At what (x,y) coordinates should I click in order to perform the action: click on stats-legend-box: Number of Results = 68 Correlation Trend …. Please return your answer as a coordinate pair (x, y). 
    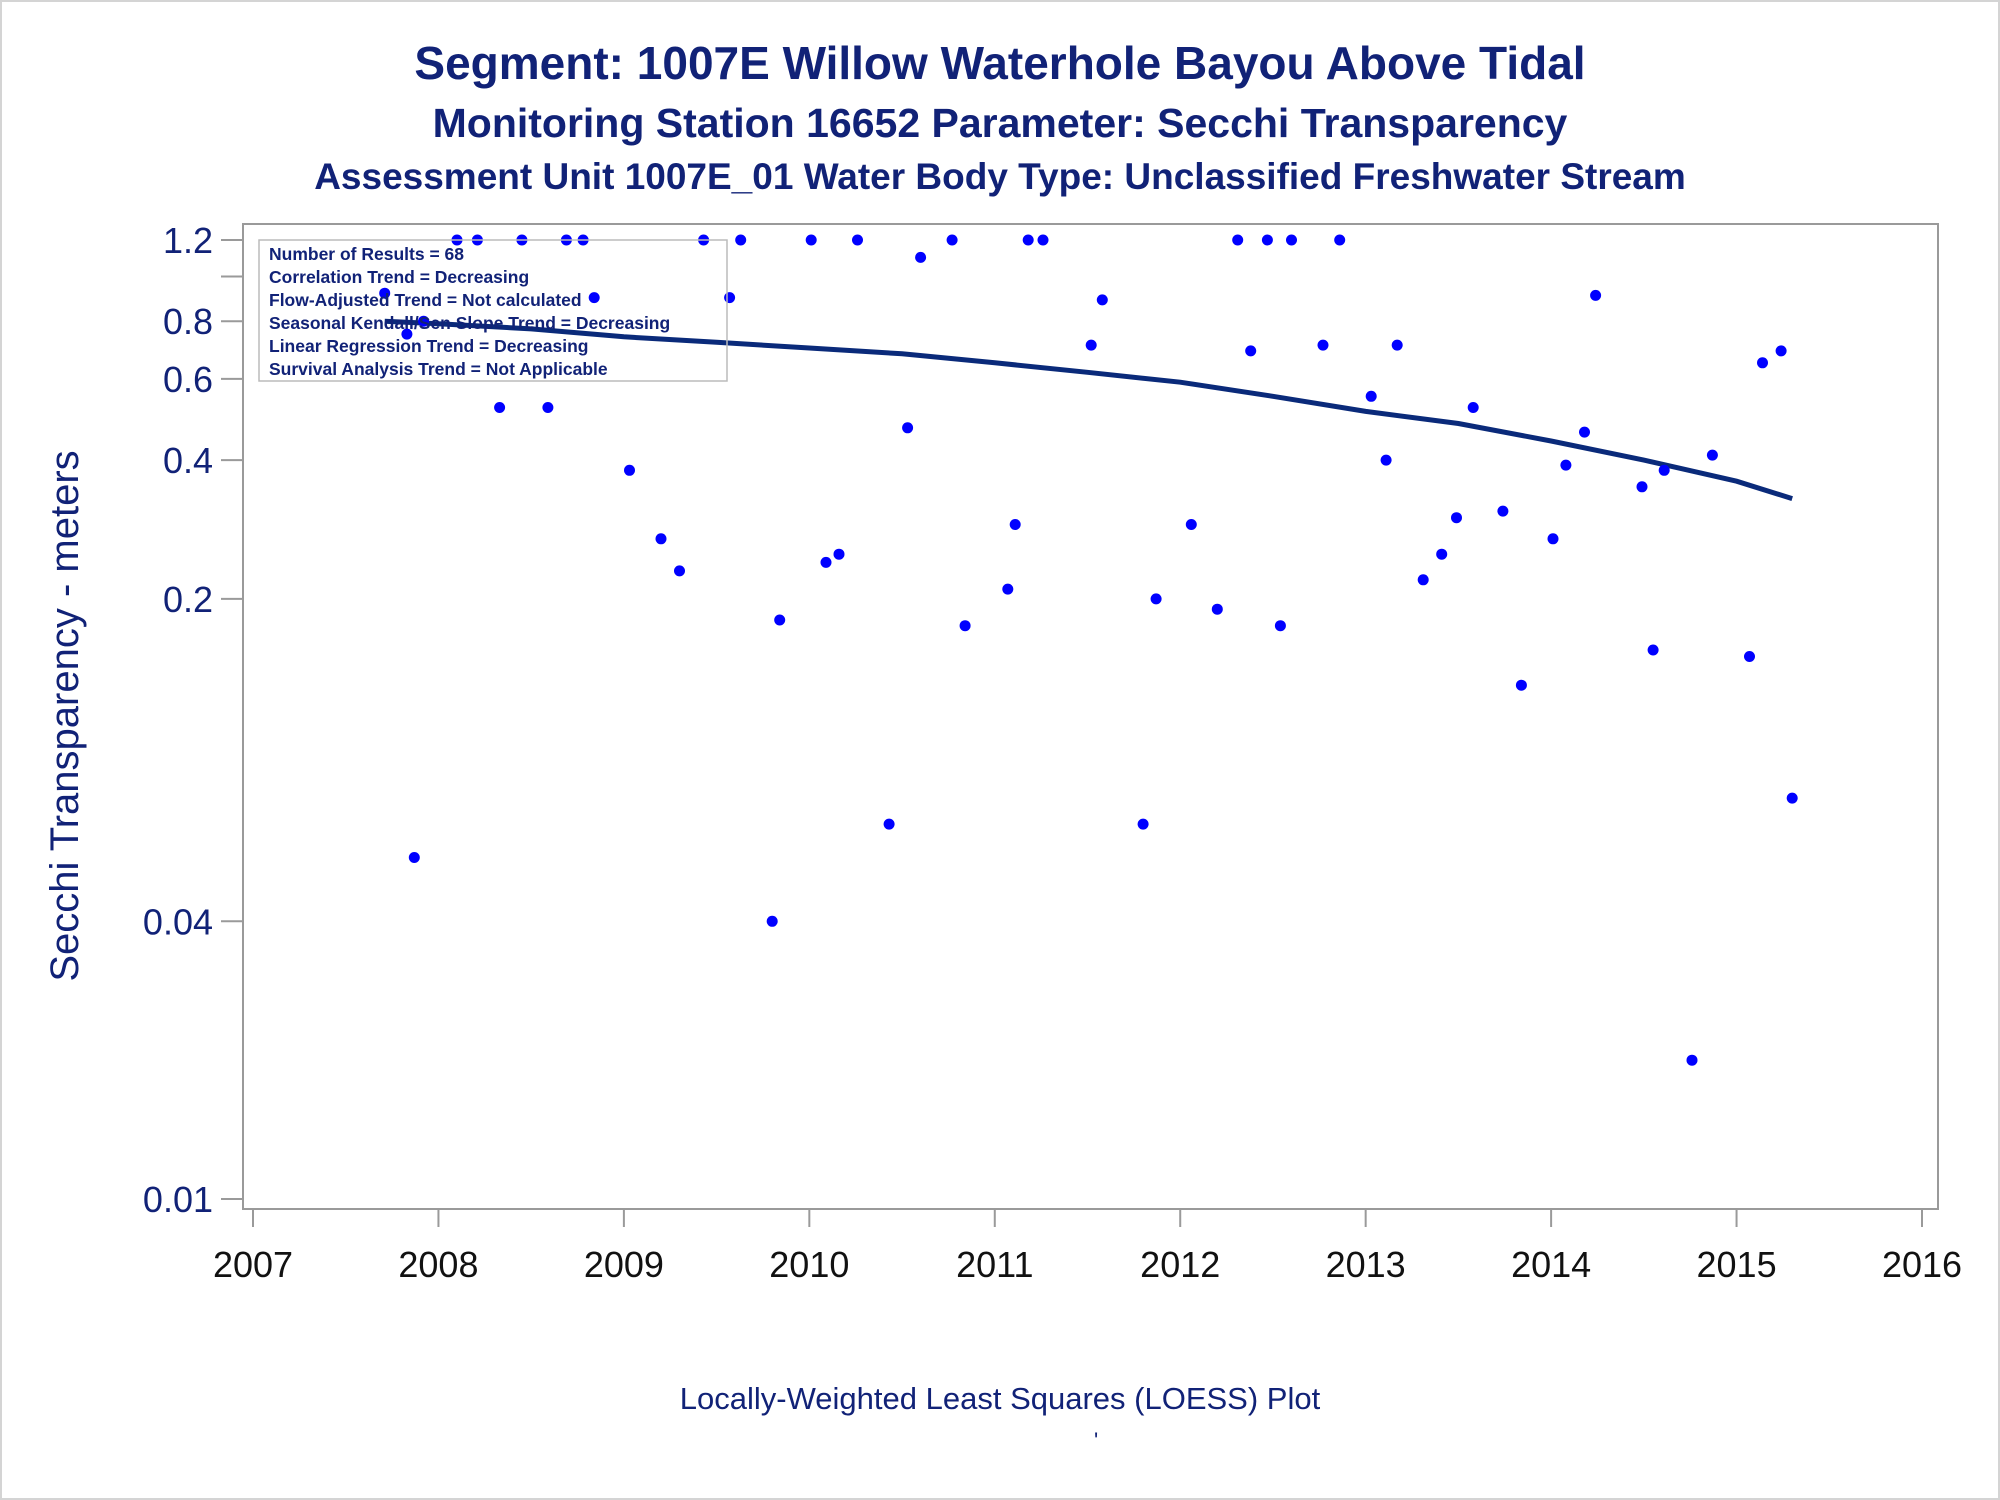
    Looking at the image, I should click on (493, 310).